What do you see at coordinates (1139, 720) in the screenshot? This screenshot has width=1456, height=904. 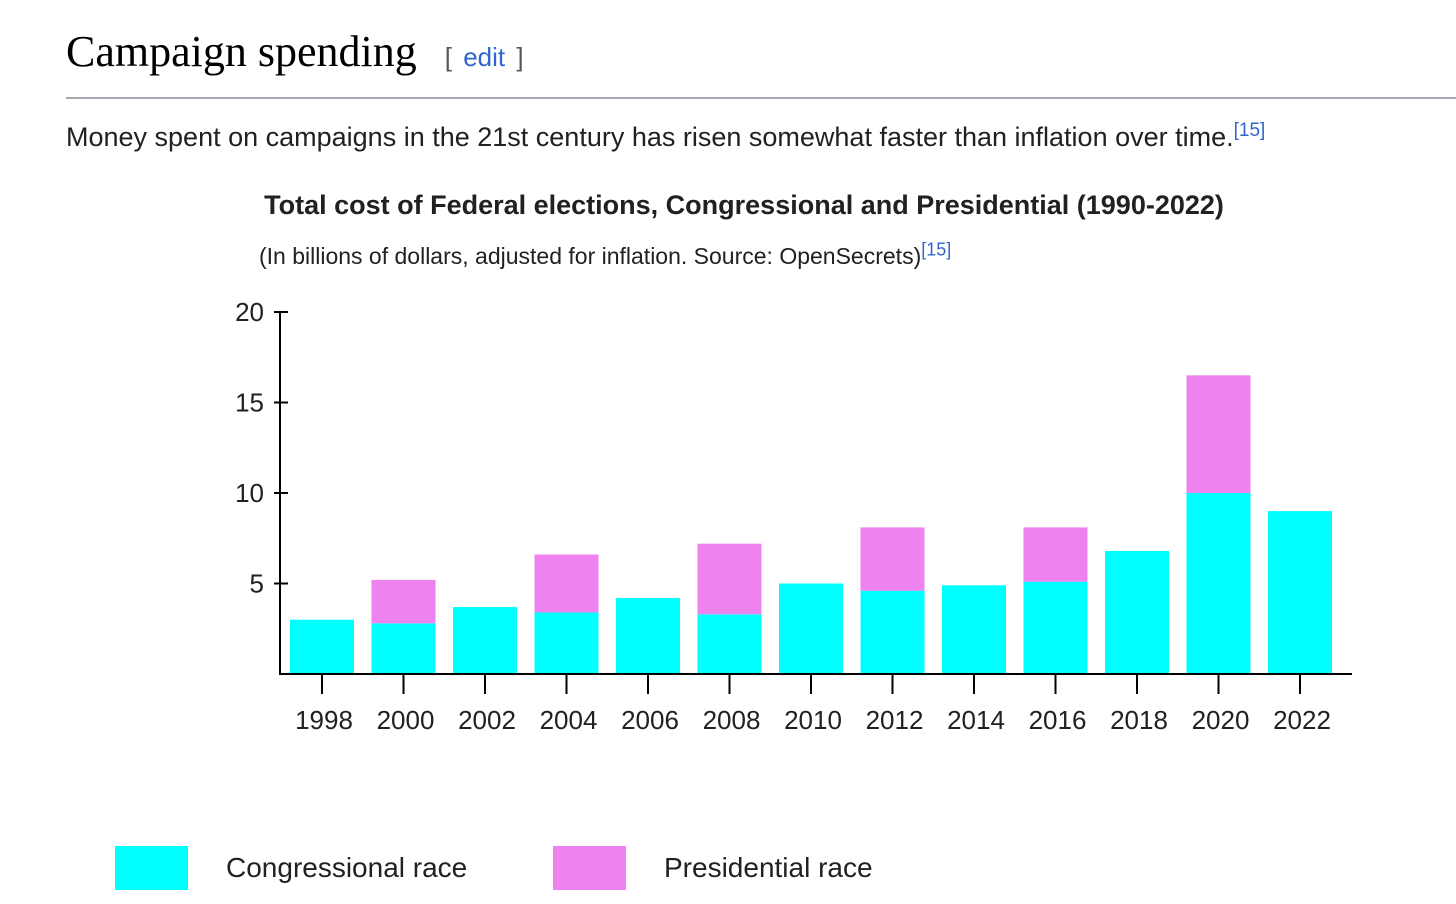 I see `x-tick-label-2018: 2018` at bounding box center [1139, 720].